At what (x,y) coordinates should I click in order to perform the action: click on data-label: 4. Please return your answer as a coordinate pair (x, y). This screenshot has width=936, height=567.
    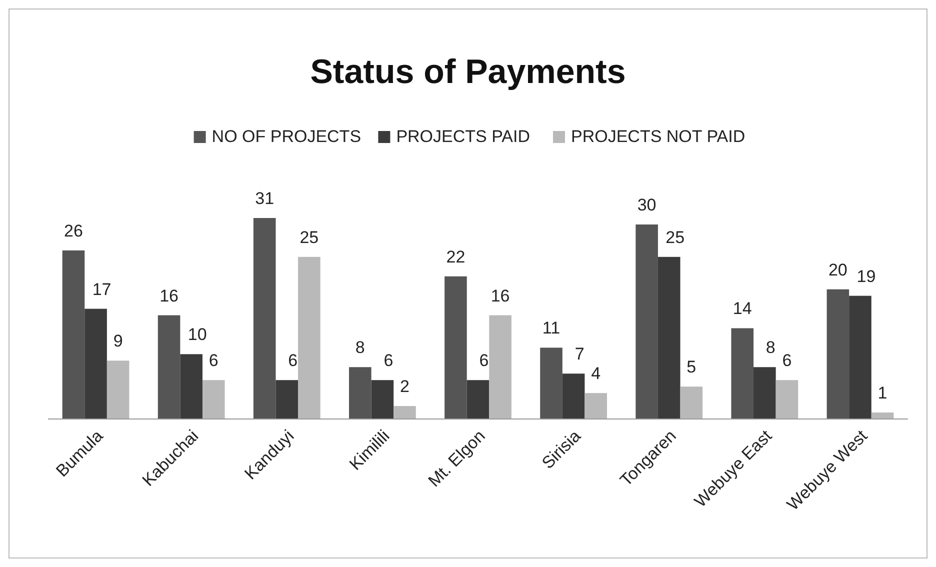
    Looking at the image, I should click on (596, 374).